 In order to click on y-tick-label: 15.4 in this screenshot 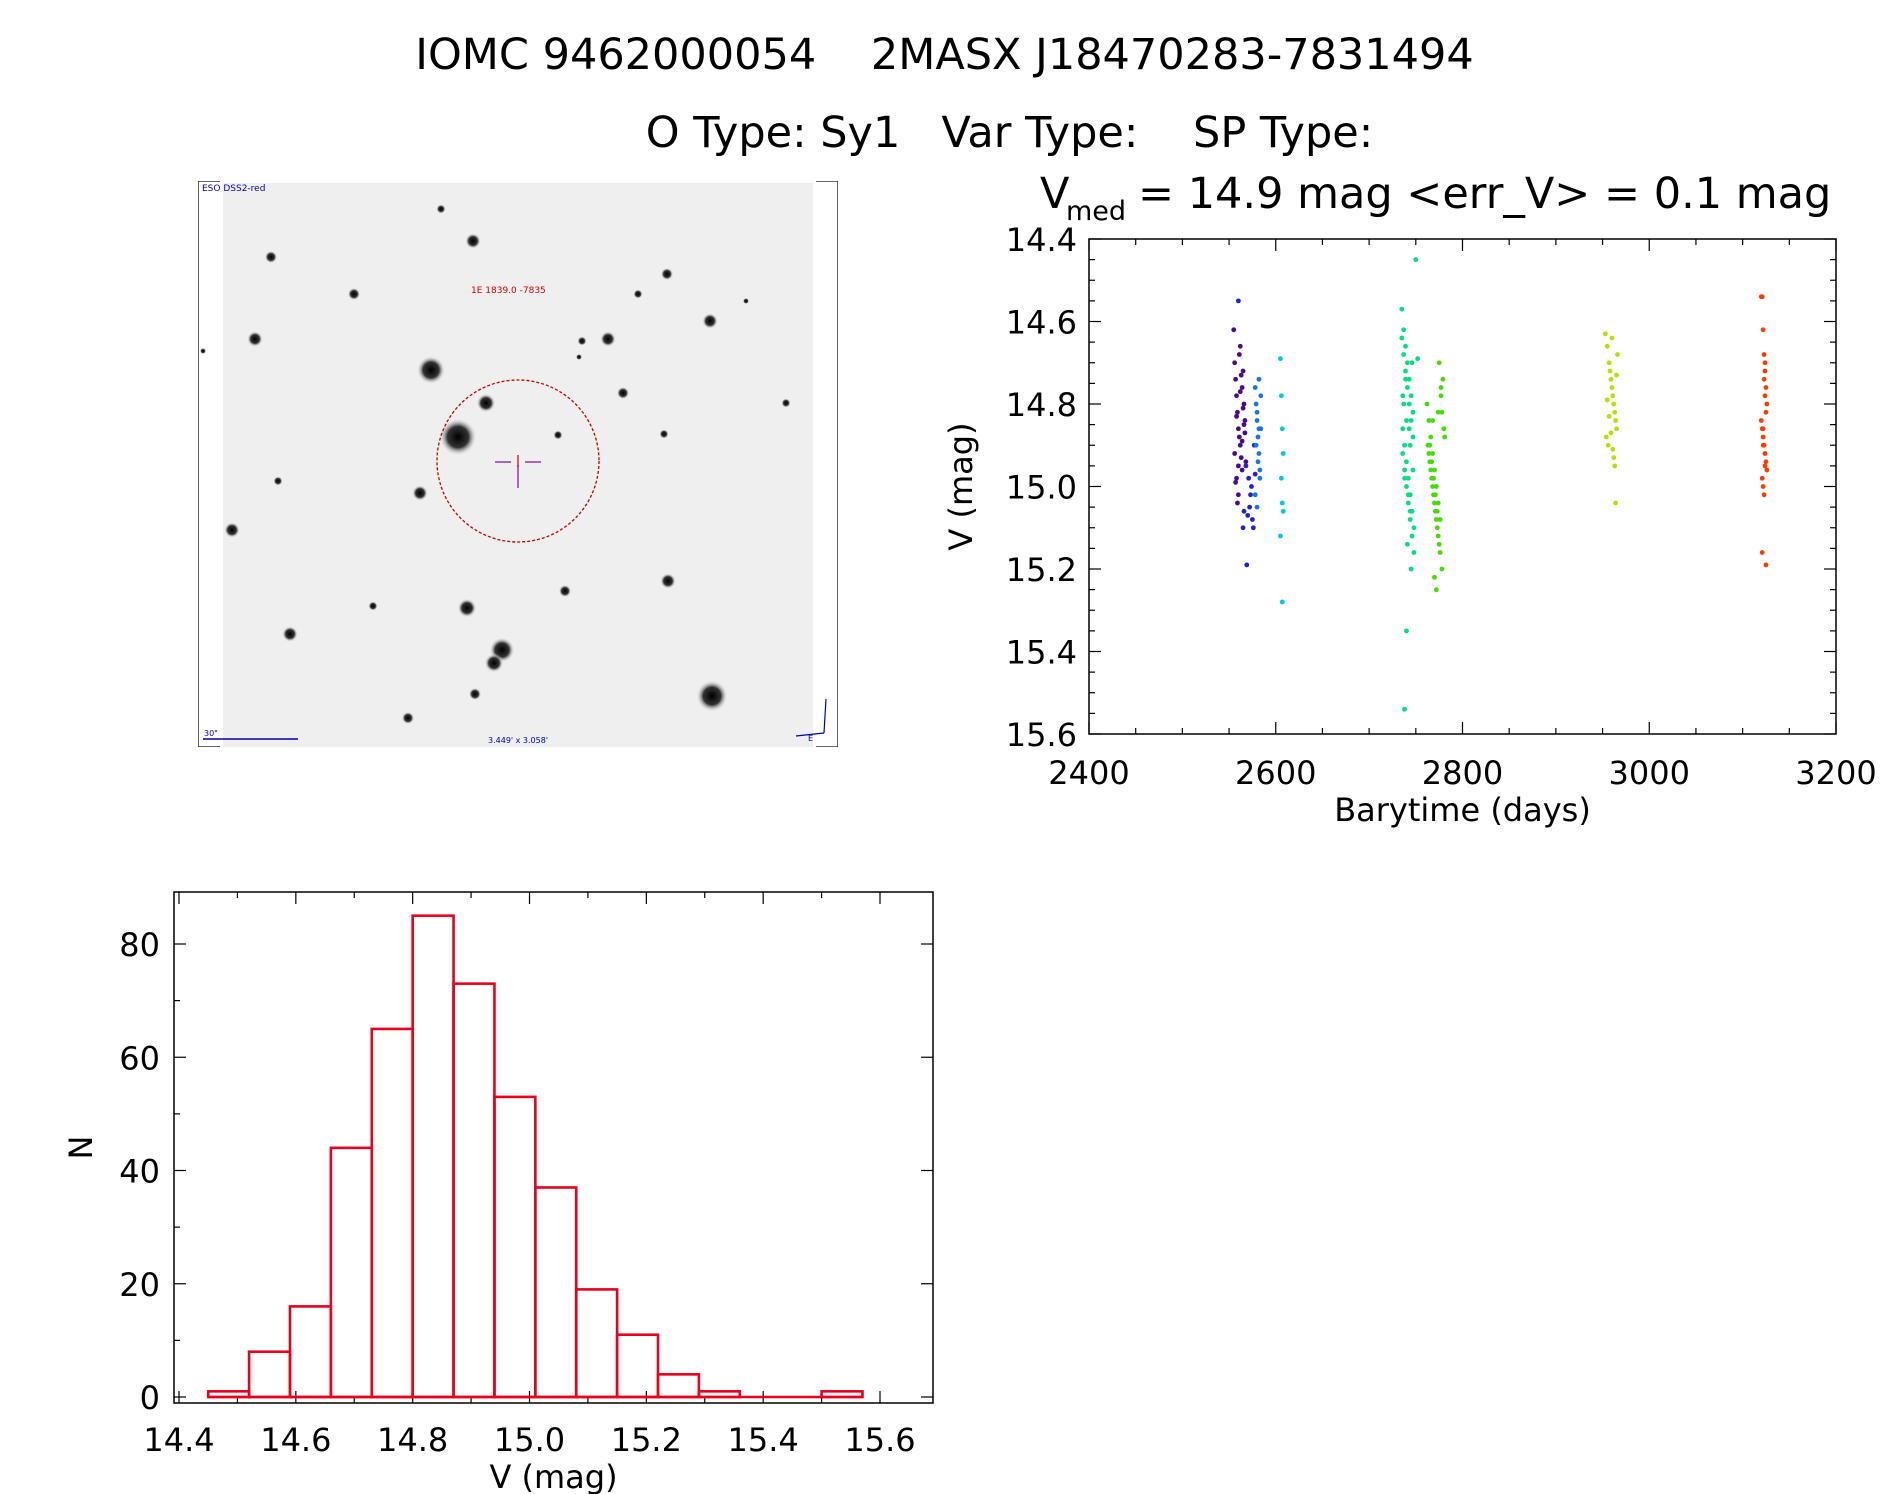, I will do `click(1041, 653)`.